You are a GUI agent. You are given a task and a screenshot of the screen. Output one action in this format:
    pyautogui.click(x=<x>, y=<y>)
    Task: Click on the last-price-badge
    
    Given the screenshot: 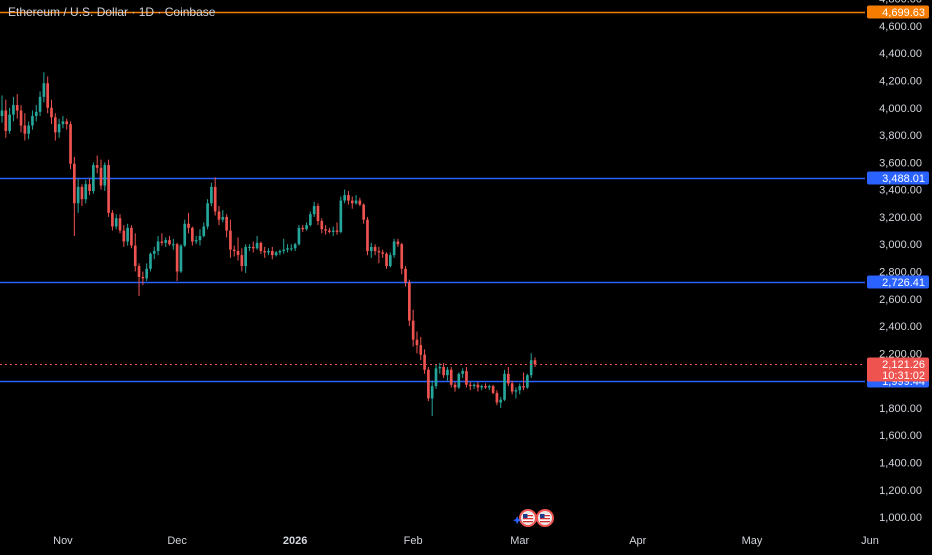 What is the action you would take?
    pyautogui.click(x=898, y=369)
    